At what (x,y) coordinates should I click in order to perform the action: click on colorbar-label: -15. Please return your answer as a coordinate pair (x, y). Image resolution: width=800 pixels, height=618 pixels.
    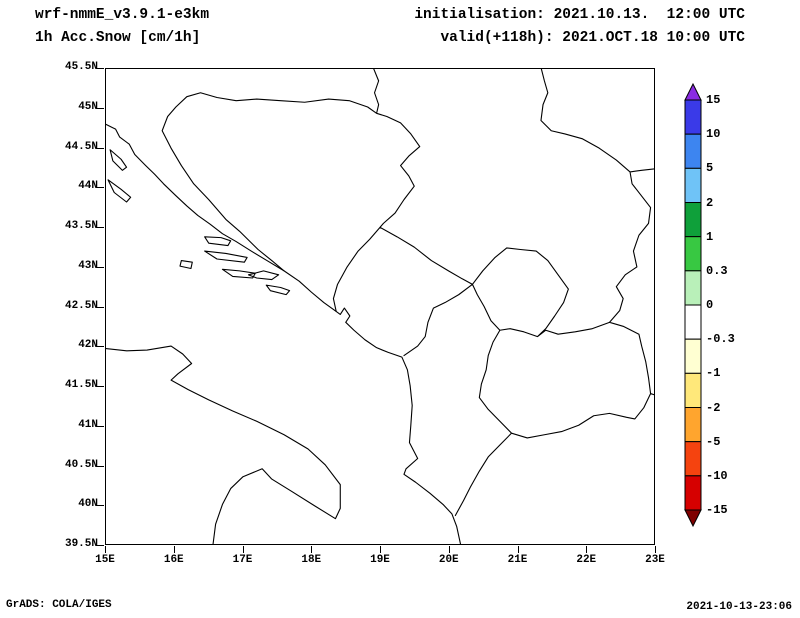
    Looking at the image, I should click on (717, 510).